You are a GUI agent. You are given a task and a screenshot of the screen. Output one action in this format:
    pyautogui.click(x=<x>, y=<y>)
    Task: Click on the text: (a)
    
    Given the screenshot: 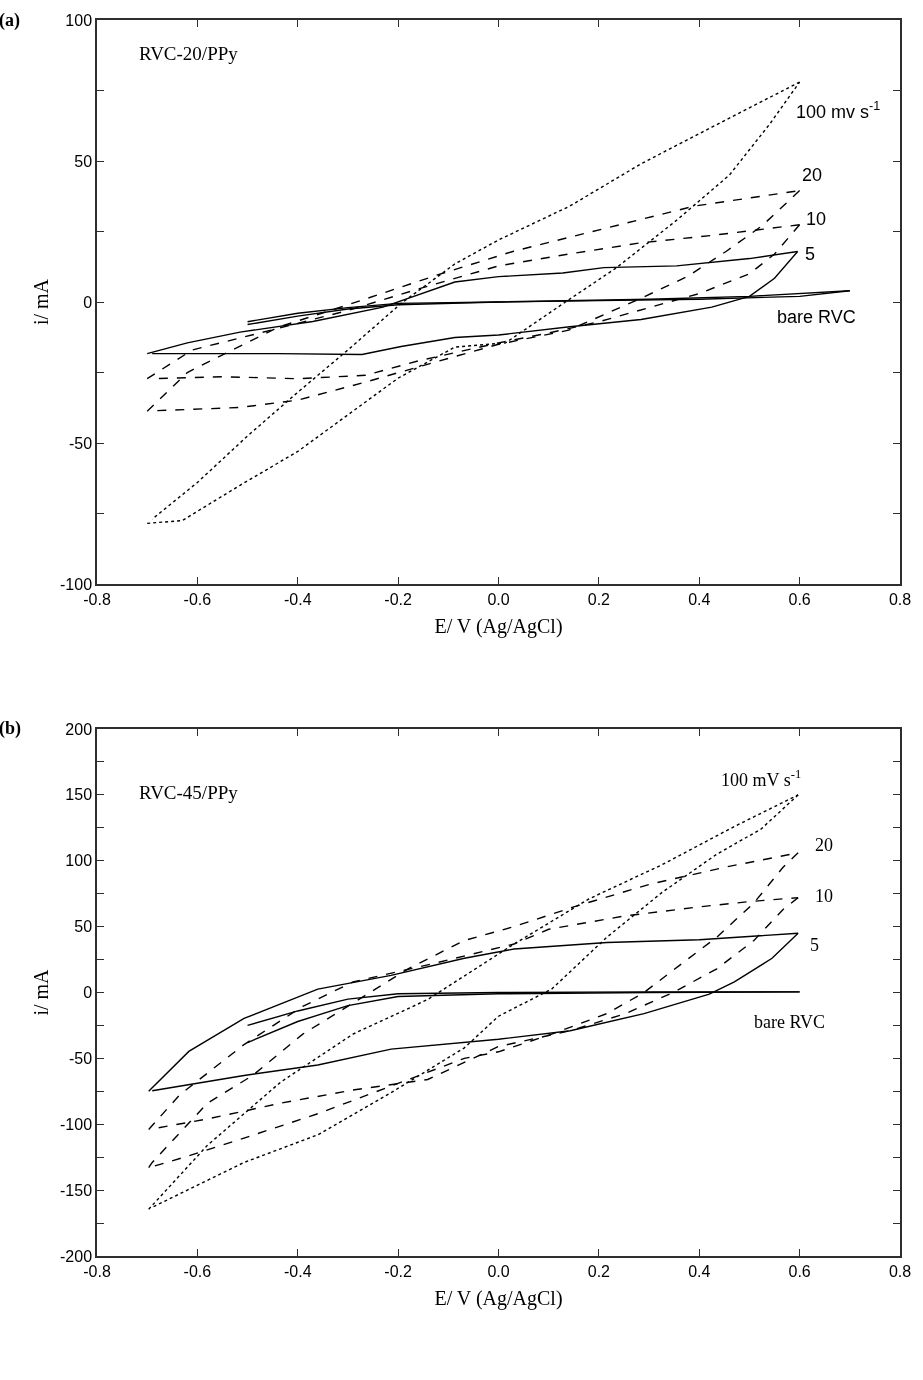 What is the action you would take?
    pyautogui.click(x=10, y=20)
    